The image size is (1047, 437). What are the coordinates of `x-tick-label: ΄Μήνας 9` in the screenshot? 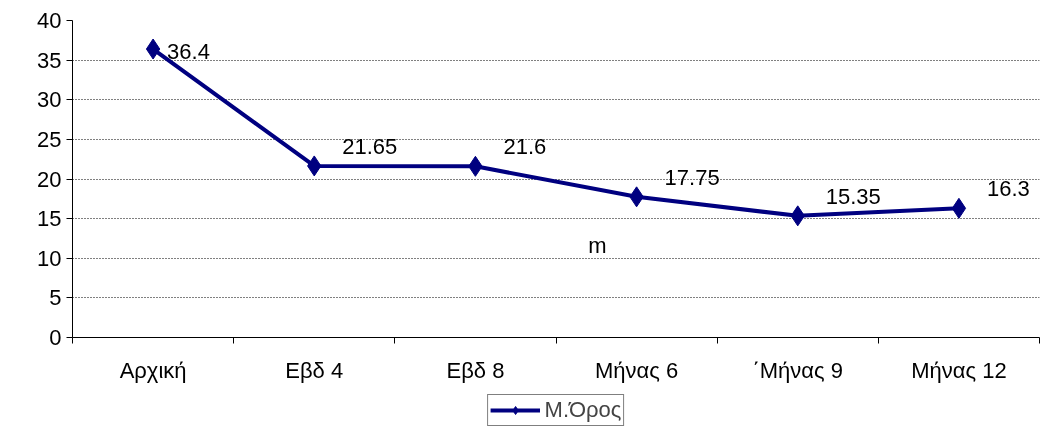 It's located at (798, 370).